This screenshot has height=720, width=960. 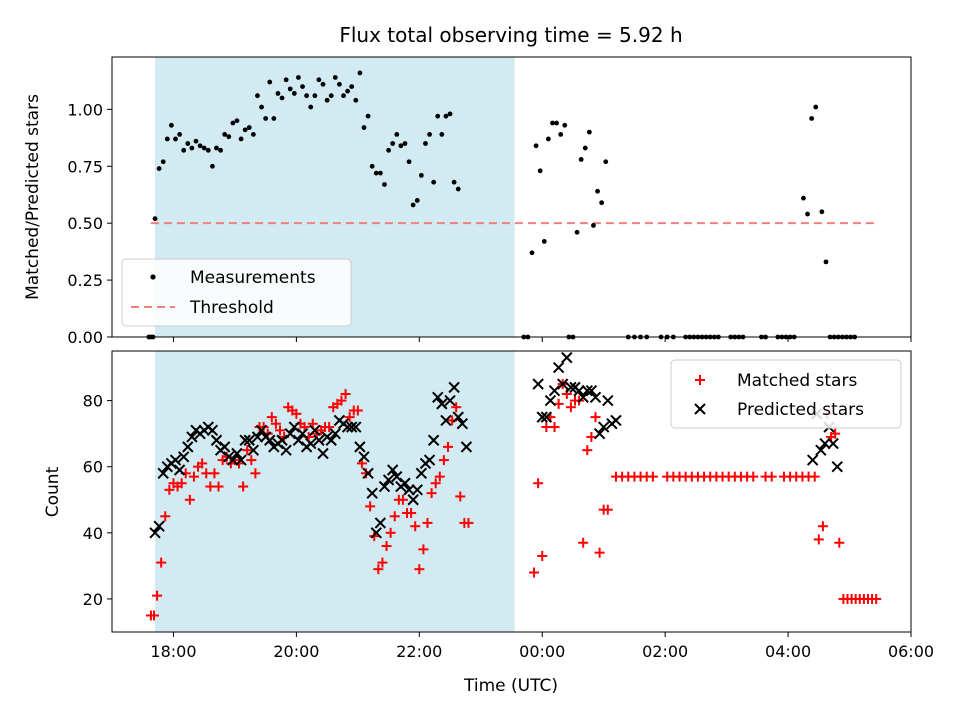 I want to click on x-tick-label: 20:00, so click(x=296, y=651).